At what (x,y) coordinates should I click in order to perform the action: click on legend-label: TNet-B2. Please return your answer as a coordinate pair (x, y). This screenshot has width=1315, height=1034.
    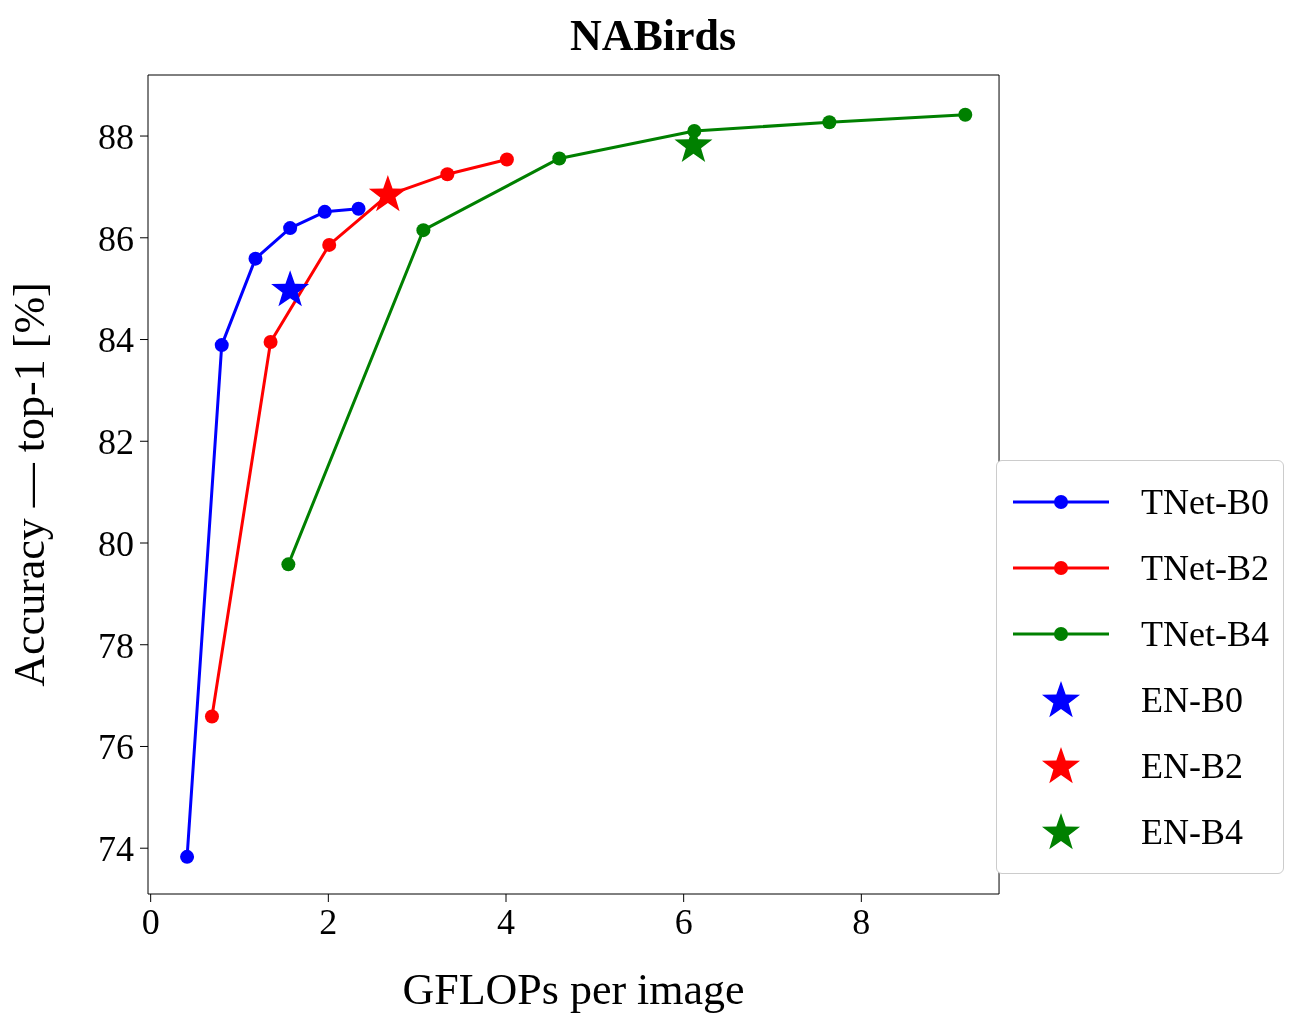
    Looking at the image, I should click on (1205, 568).